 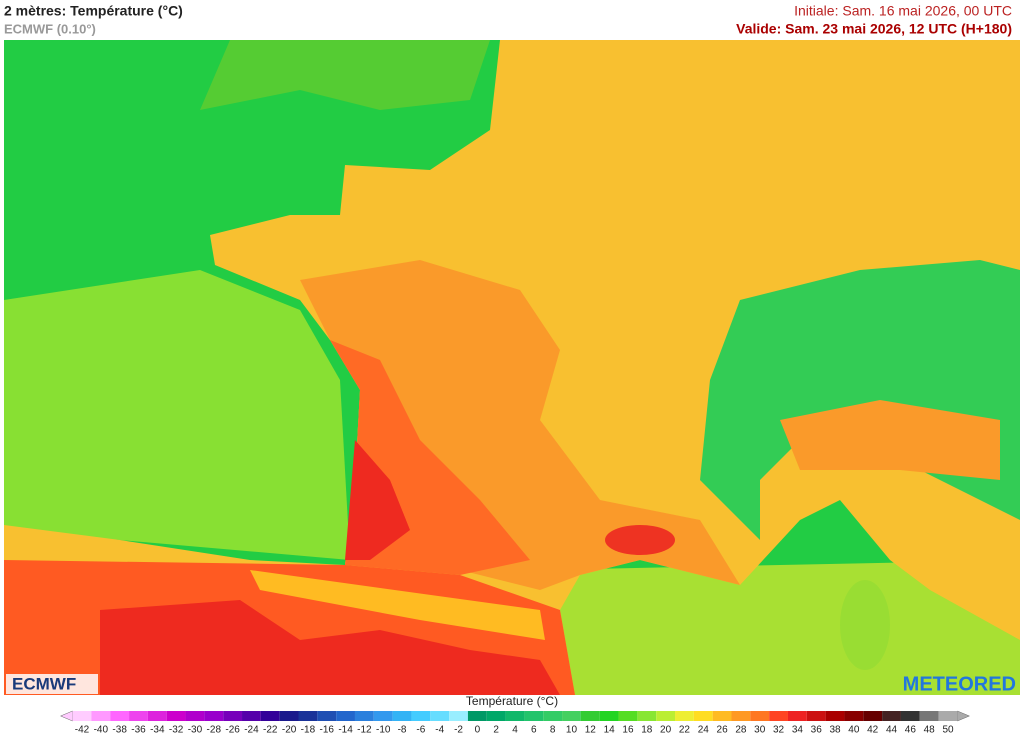 I want to click on colorbar-tick-label: -10, so click(x=383, y=730).